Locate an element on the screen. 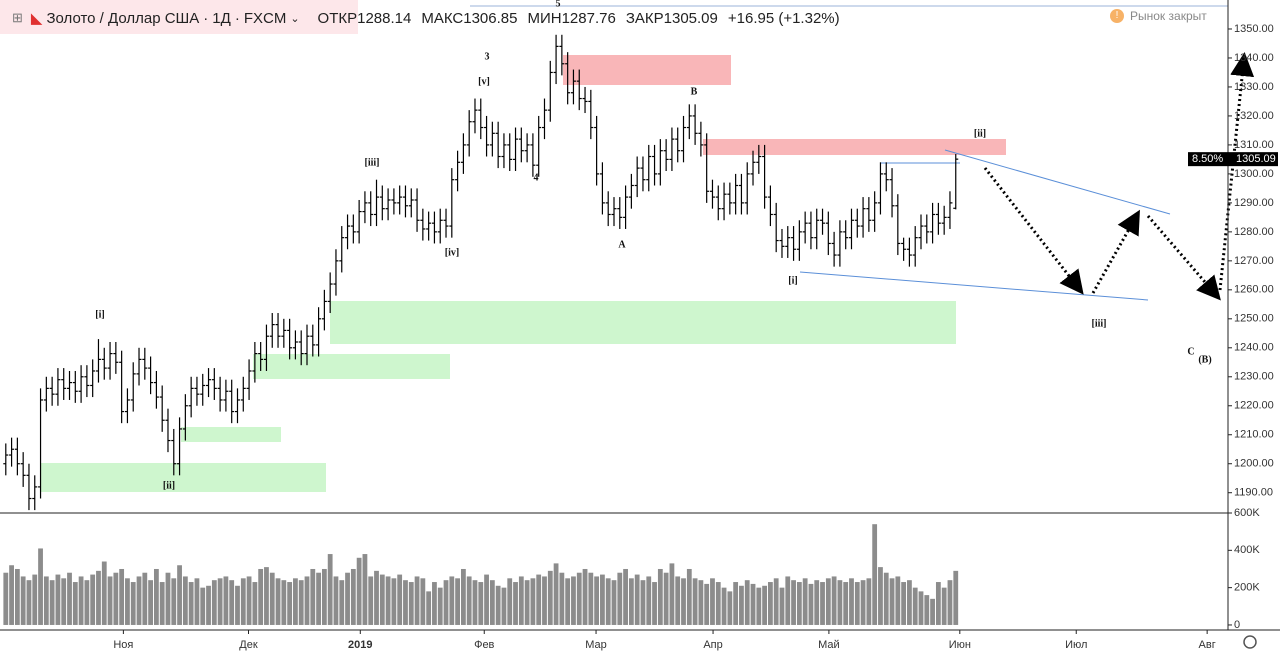  trend-lines is located at coordinates (985, 225).